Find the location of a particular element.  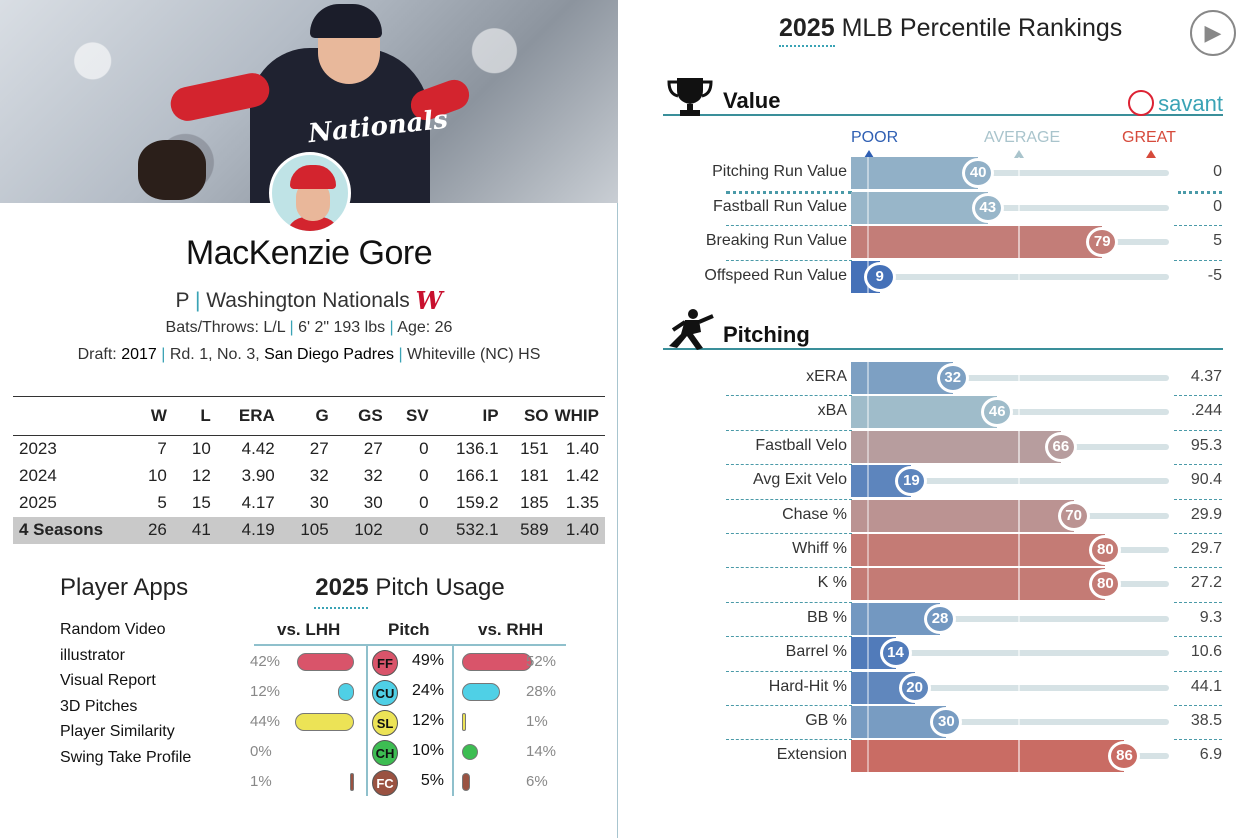

app-link-illustrator: illustrator is located at coordinates (92, 655).